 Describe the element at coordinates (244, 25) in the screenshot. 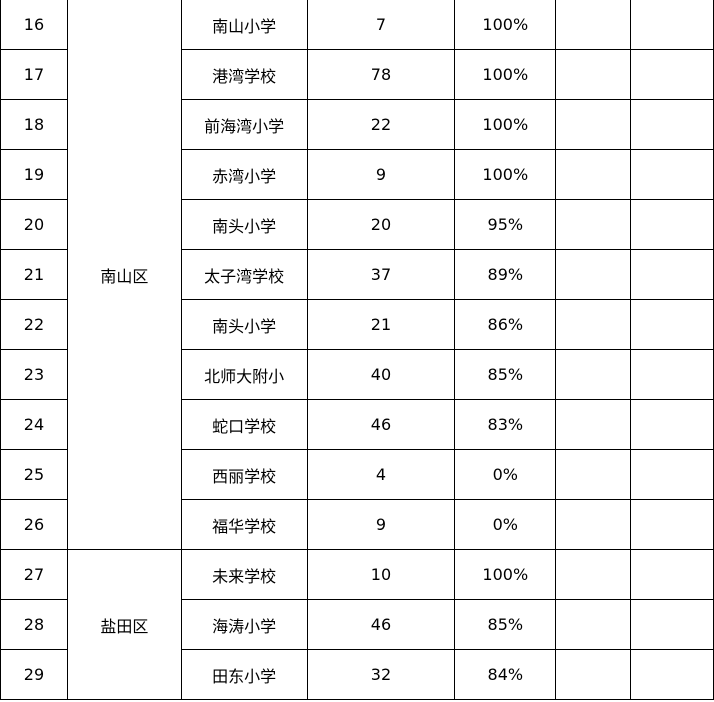

I see `school-name-cell: 南山小学` at that location.